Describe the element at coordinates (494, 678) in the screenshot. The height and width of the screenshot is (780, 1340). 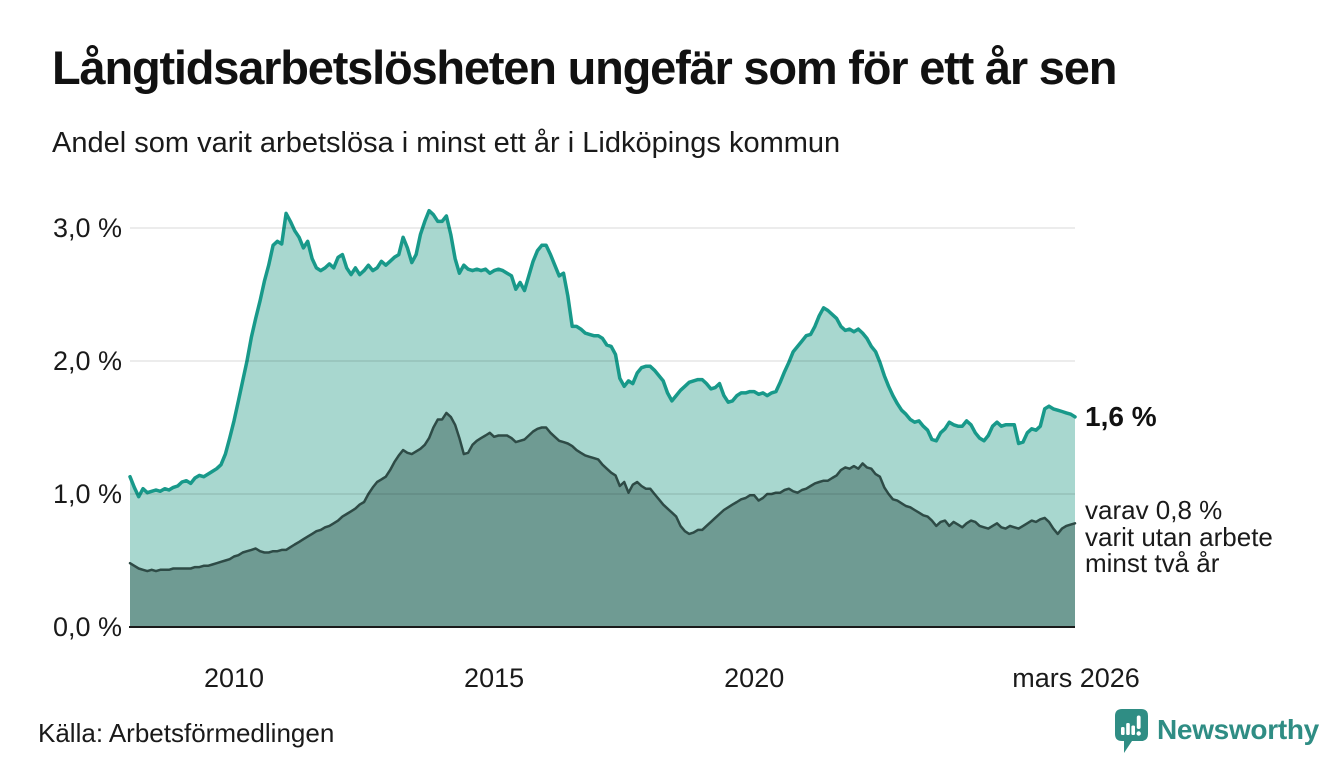
I see `x-tick-label: 2015` at that location.